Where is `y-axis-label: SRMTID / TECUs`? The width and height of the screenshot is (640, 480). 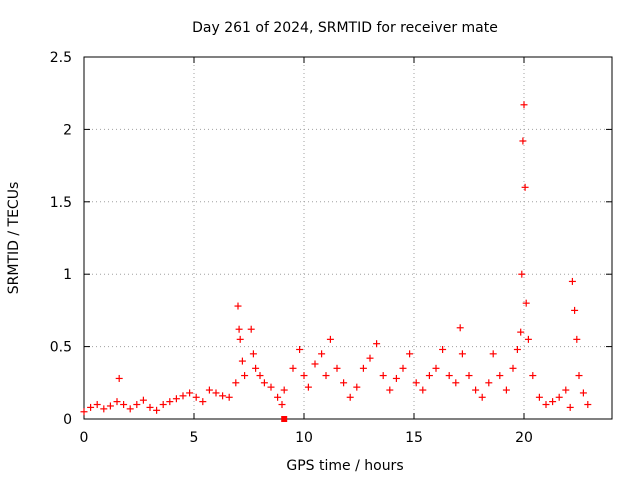 y-axis-label: SRMTID / TECUs is located at coordinates (14, 238).